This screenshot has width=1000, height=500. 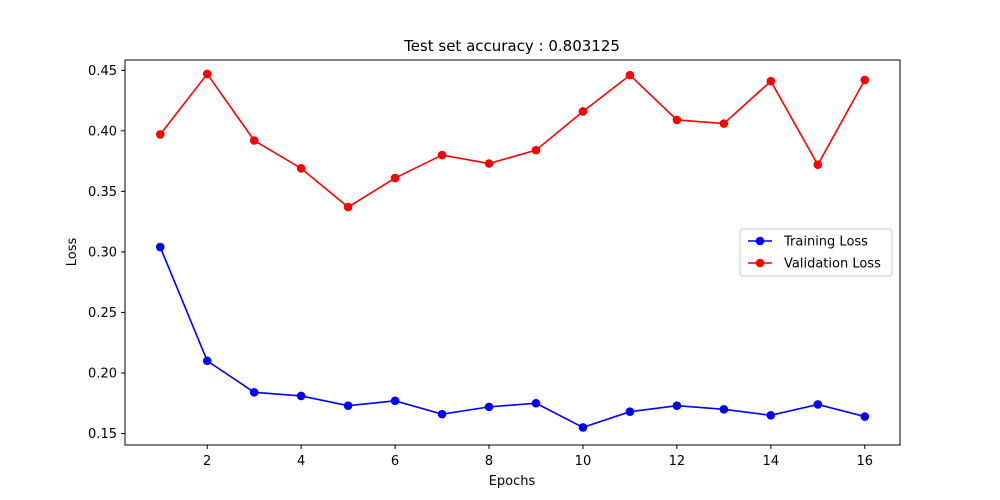 What do you see at coordinates (489, 461) in the screenshot?
I see `x-tick-label: 8` at bounding box center [489, 461].